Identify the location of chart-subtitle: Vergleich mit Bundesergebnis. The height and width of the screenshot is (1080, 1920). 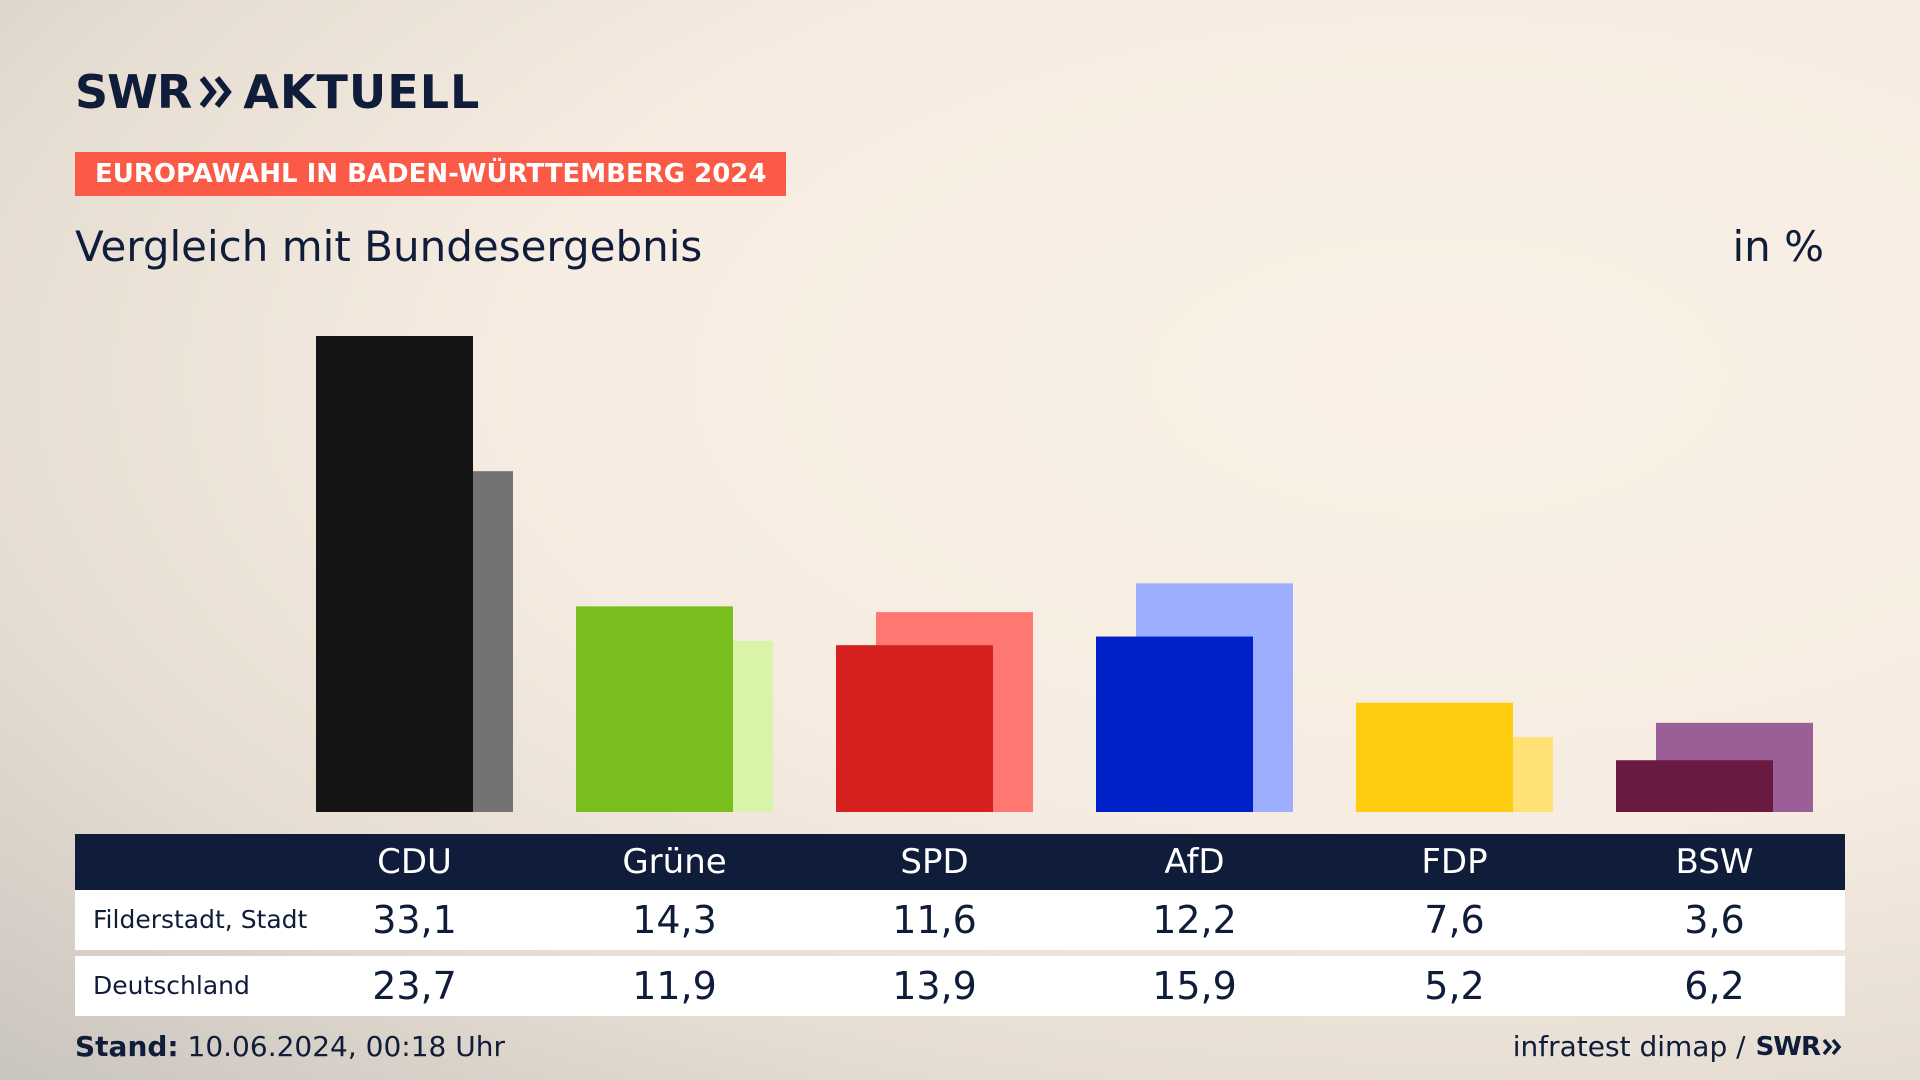
(389, 246).